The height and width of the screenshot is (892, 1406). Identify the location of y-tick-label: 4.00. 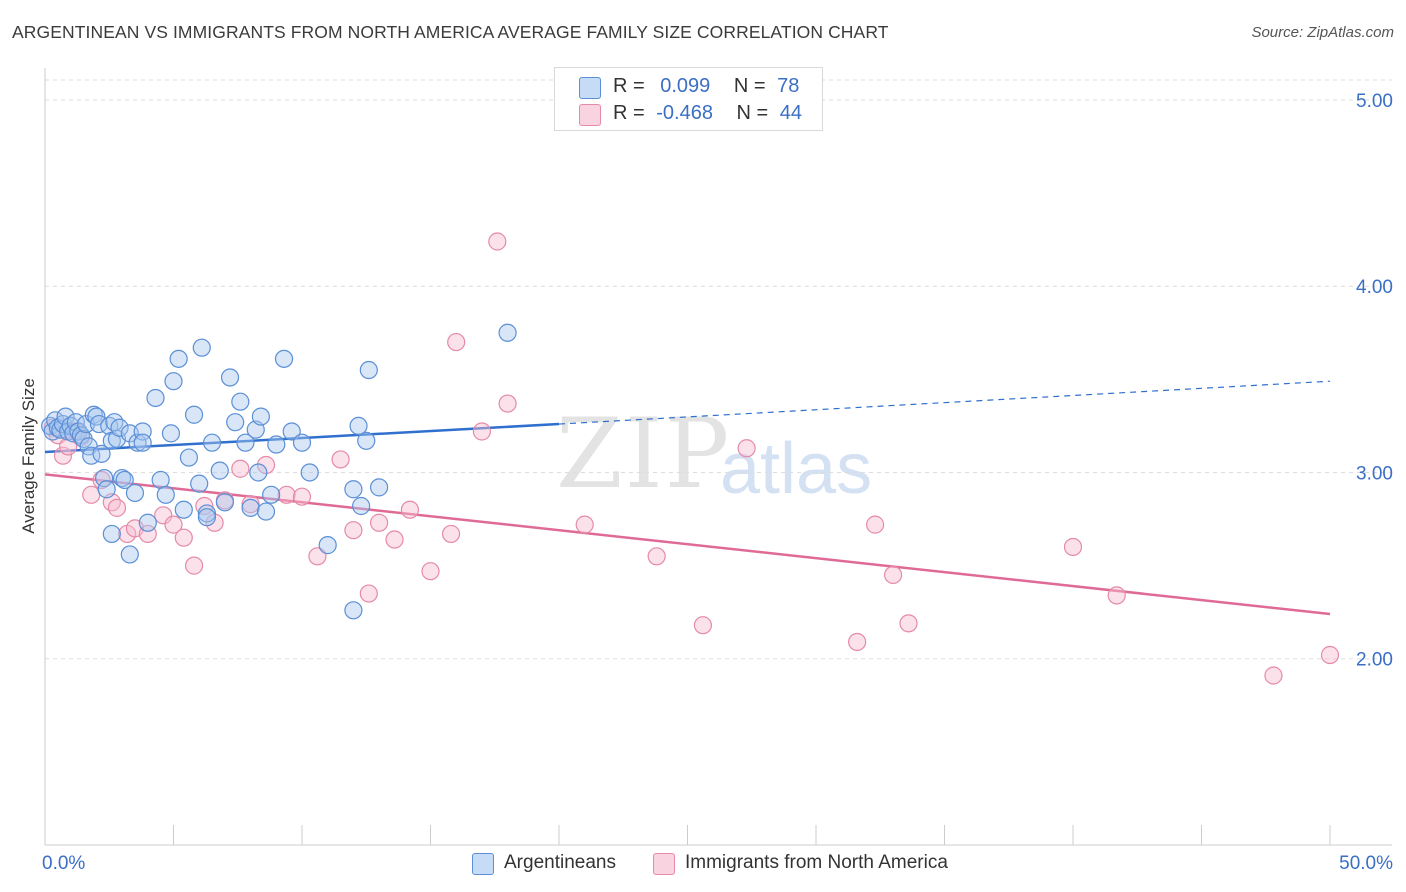
(1374, 287).